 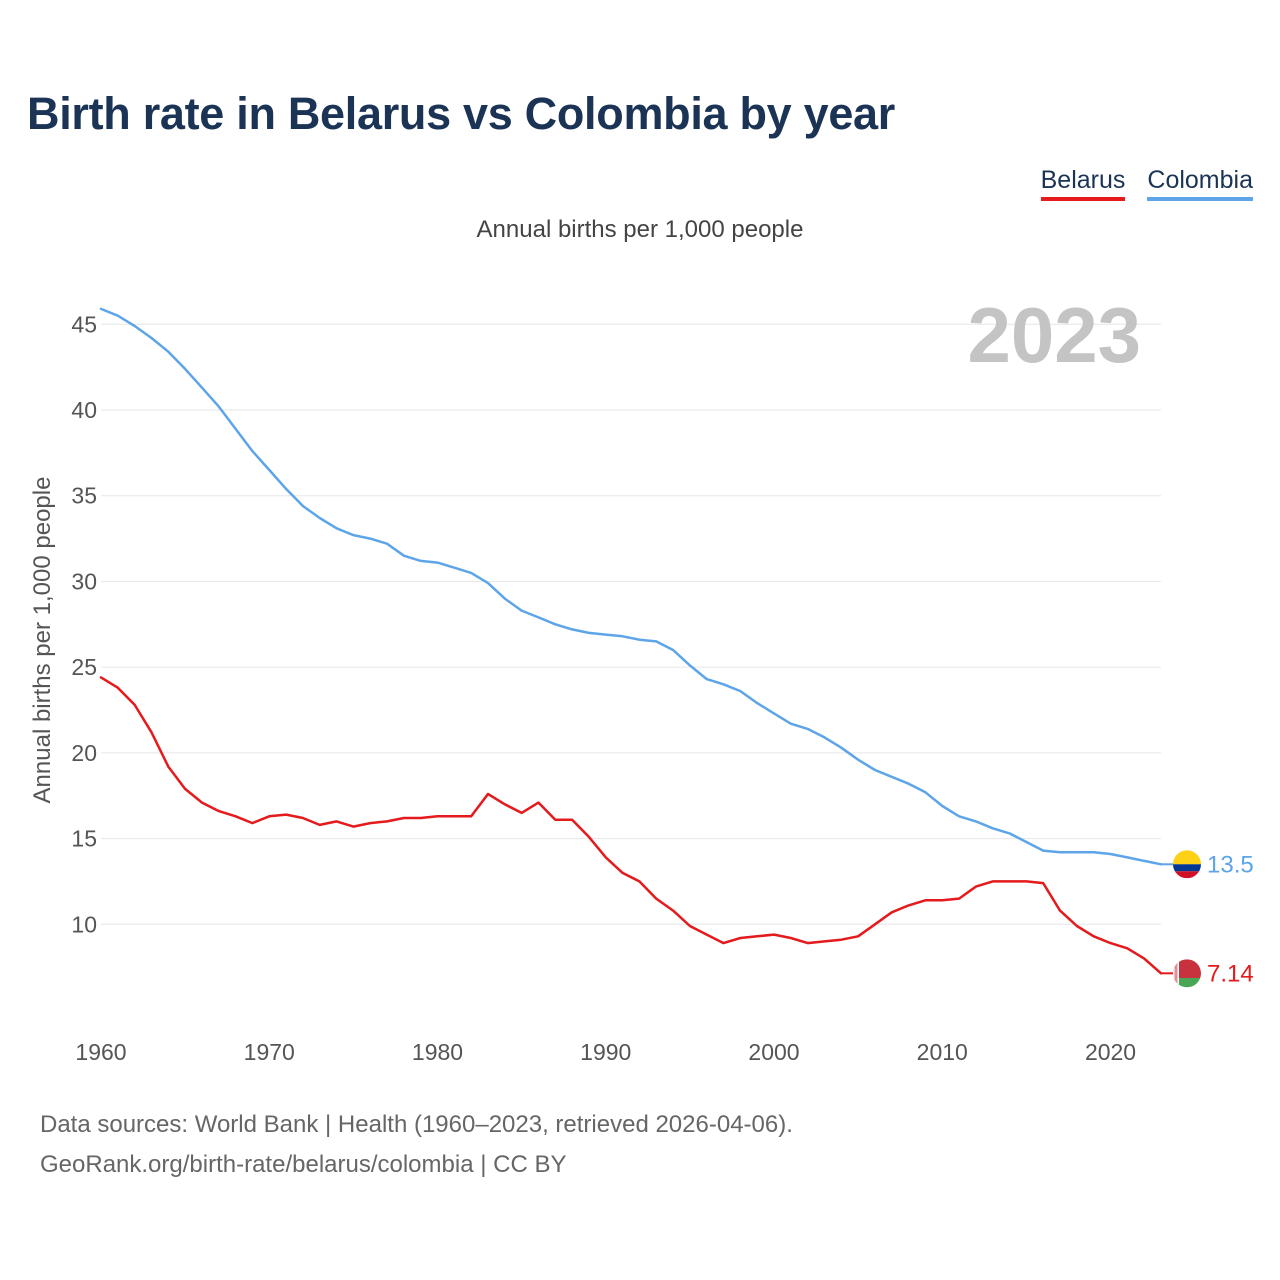 I want to click on flag-ornament, so click(x=1176, y=973).